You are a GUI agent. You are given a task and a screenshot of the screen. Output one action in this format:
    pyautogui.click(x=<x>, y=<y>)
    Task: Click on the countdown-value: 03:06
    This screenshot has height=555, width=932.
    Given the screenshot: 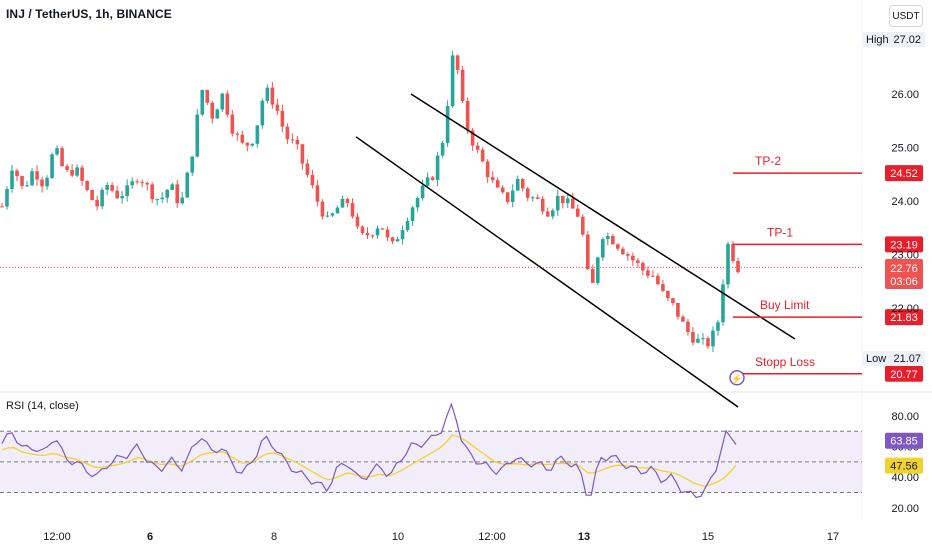 What is the action you would take?
    pyautogui.click(x=904, y=282)
    